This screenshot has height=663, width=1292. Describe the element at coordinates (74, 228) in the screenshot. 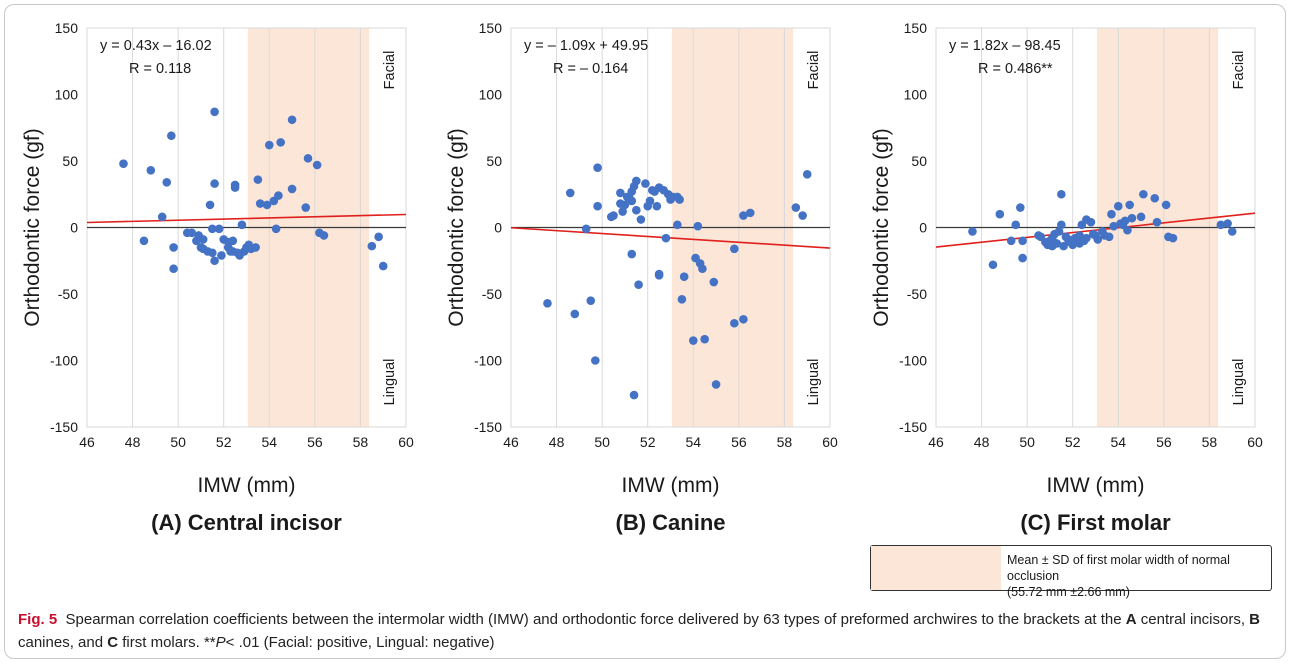

I see `panel-1-y-tick-label: 0` at that location.